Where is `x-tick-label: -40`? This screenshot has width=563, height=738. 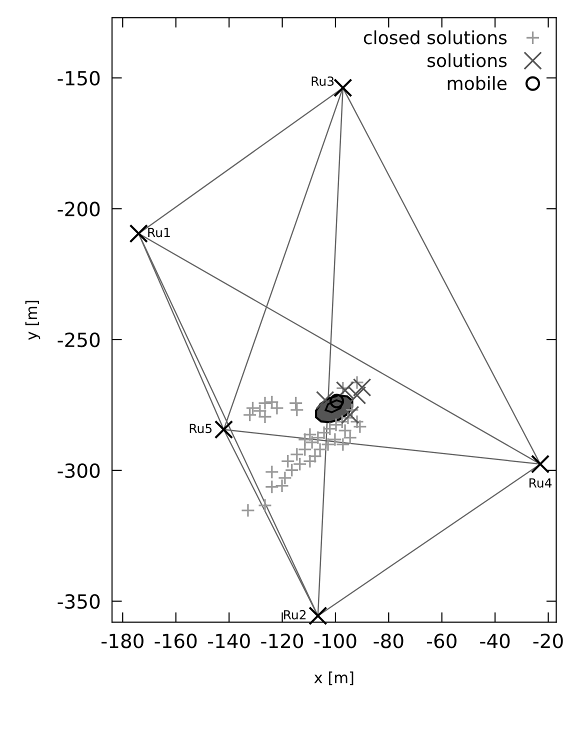
x-tick-label: -40 is located at coordinates (495, 641).